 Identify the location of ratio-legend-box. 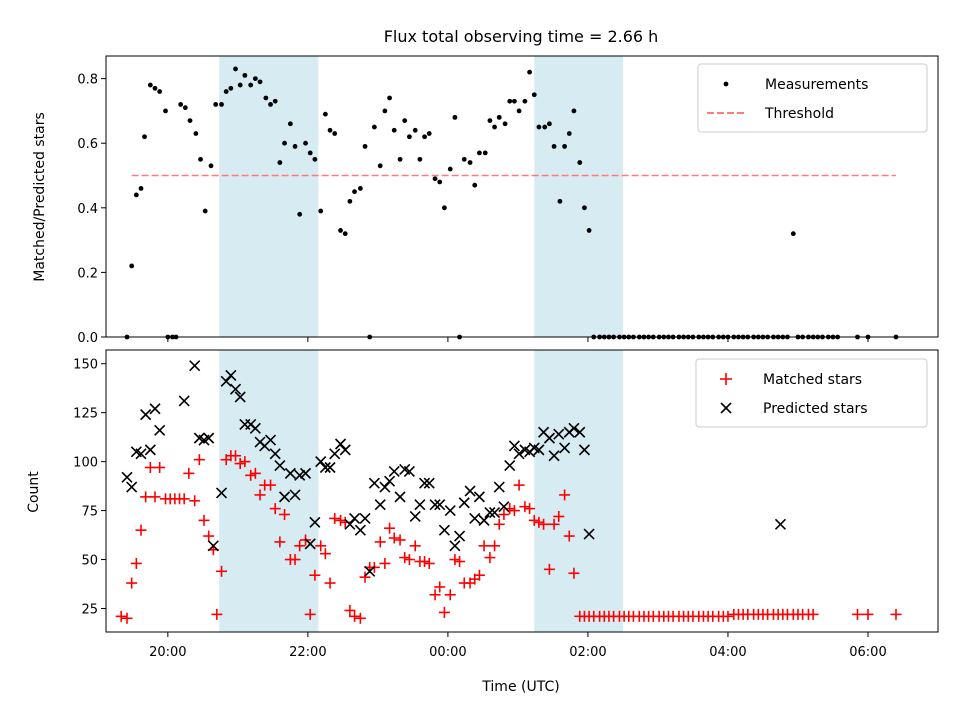
(812, 98).